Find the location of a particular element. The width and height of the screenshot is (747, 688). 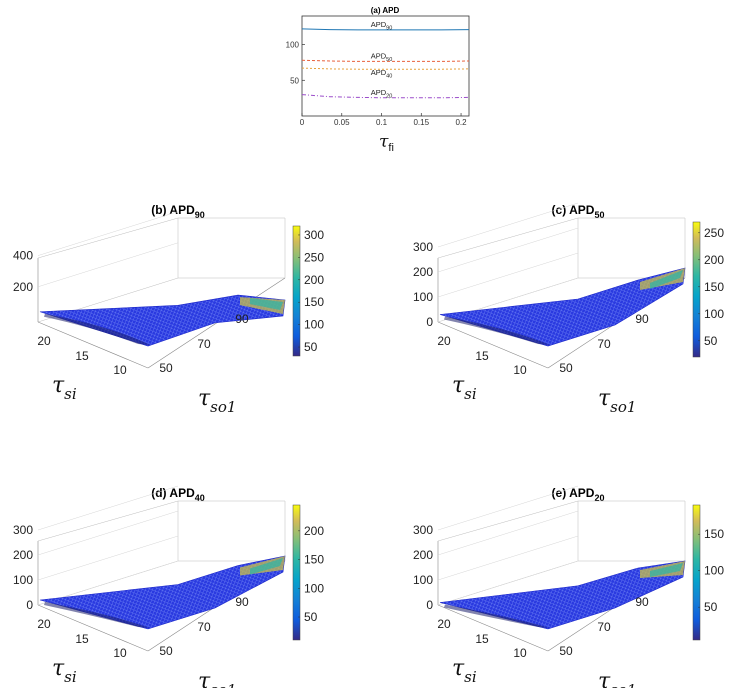

panel-c-colorbar-label: 250 is located at coordinates (714, 233).